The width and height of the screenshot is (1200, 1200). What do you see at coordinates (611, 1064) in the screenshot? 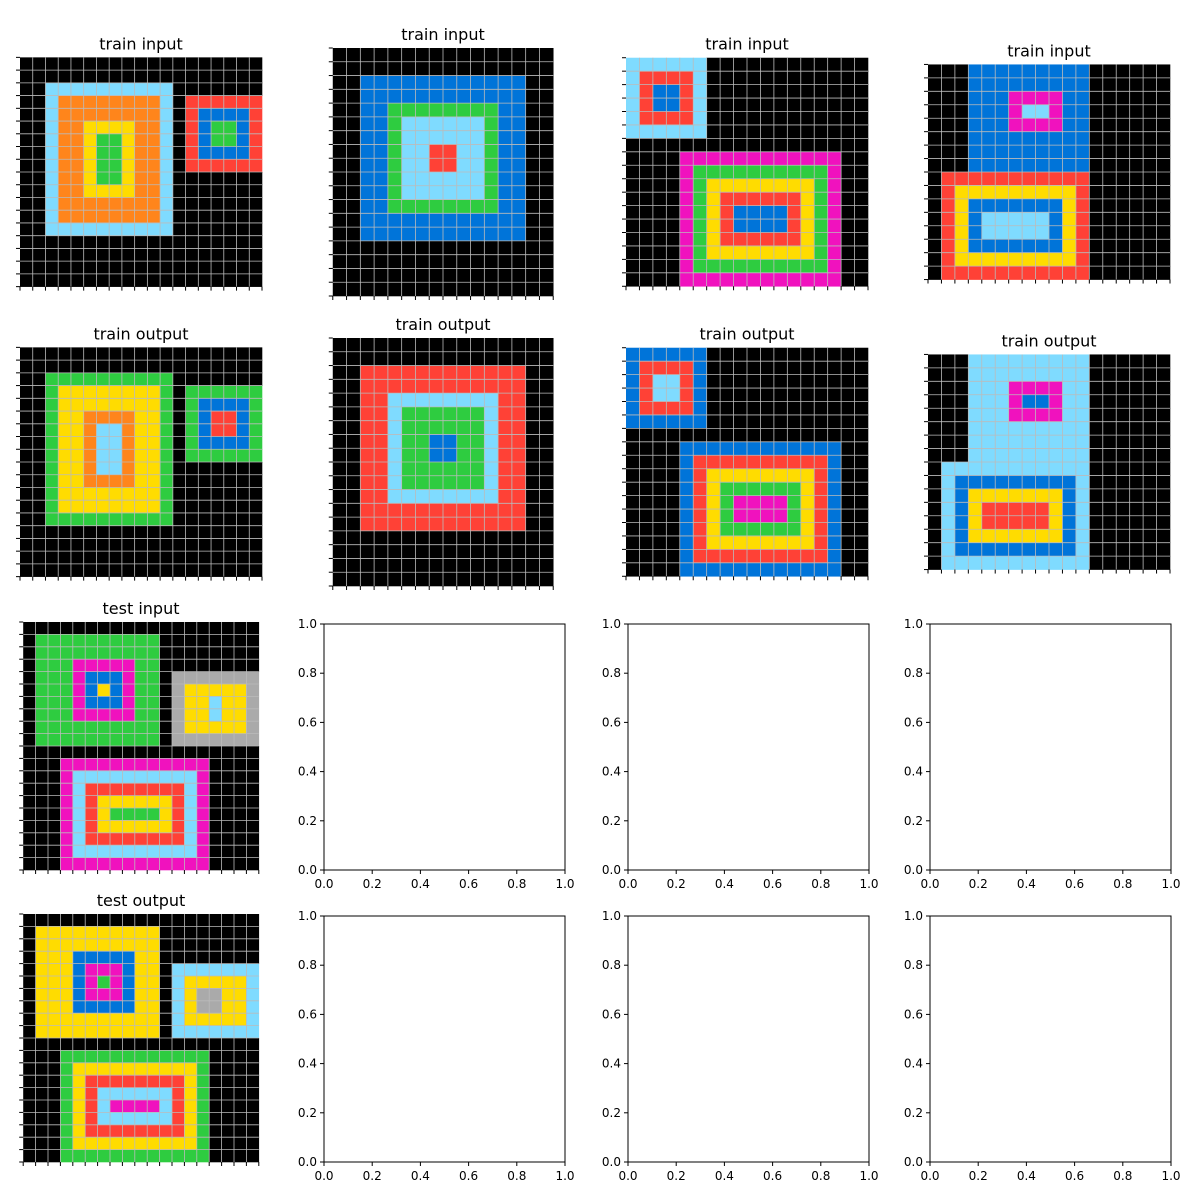
I see `y-tick-label: 0.4` at bounding box center [611, 1064].